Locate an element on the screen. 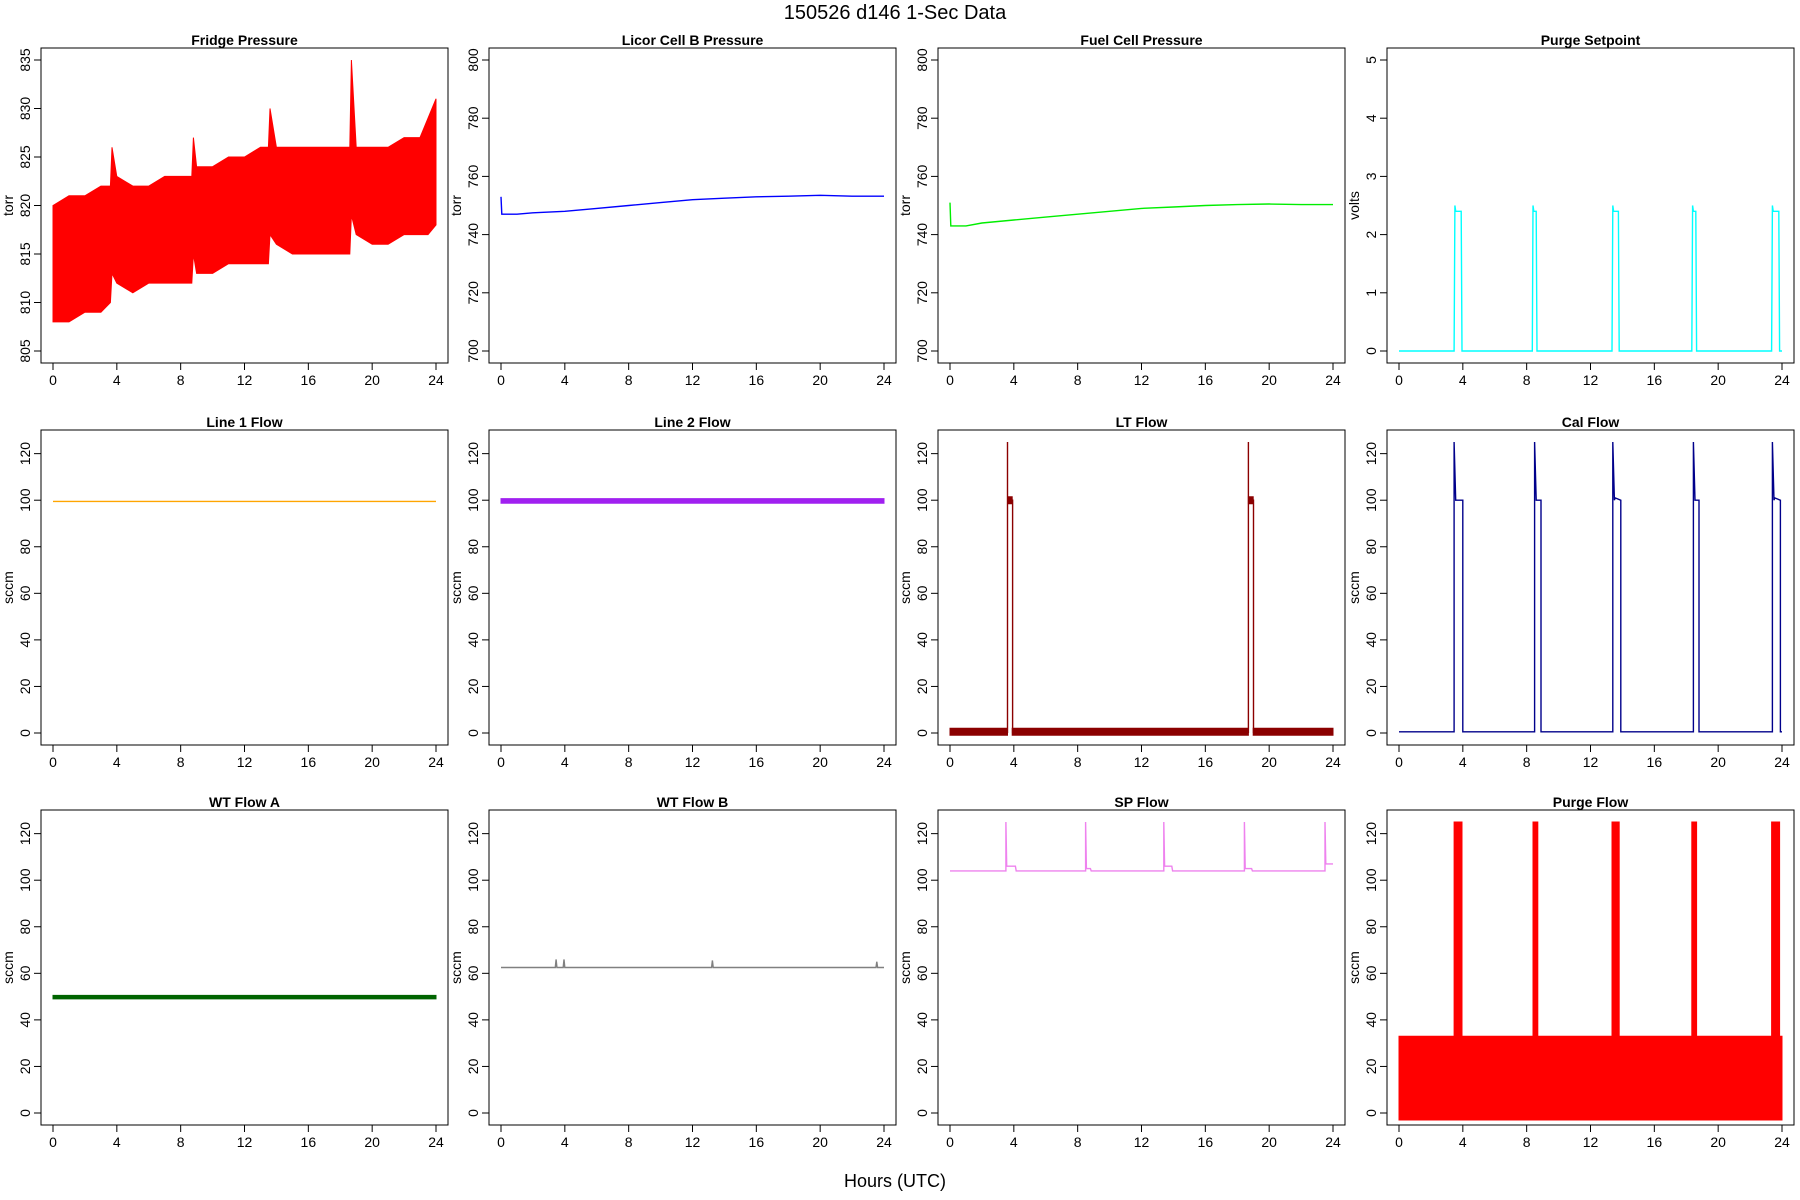  cal-flow-y-axis: 0 20 40 60 80 100 120 is located at coordinates (1375, 589).